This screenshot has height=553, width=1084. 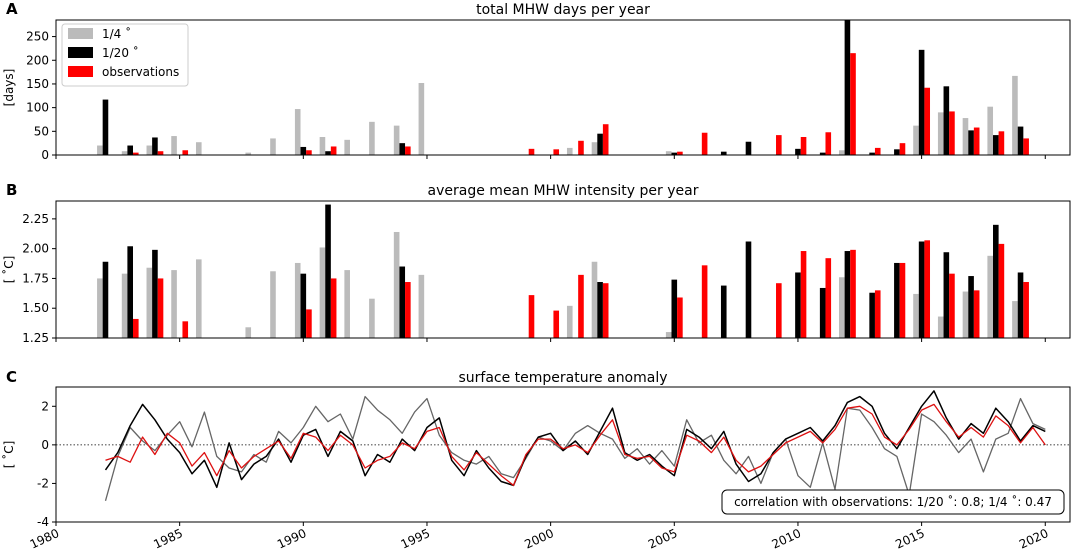 What do you see at coordinates (372, 318) in the screenshot?
I see `bar-quarter-1993` at bounding box center [372, 318].